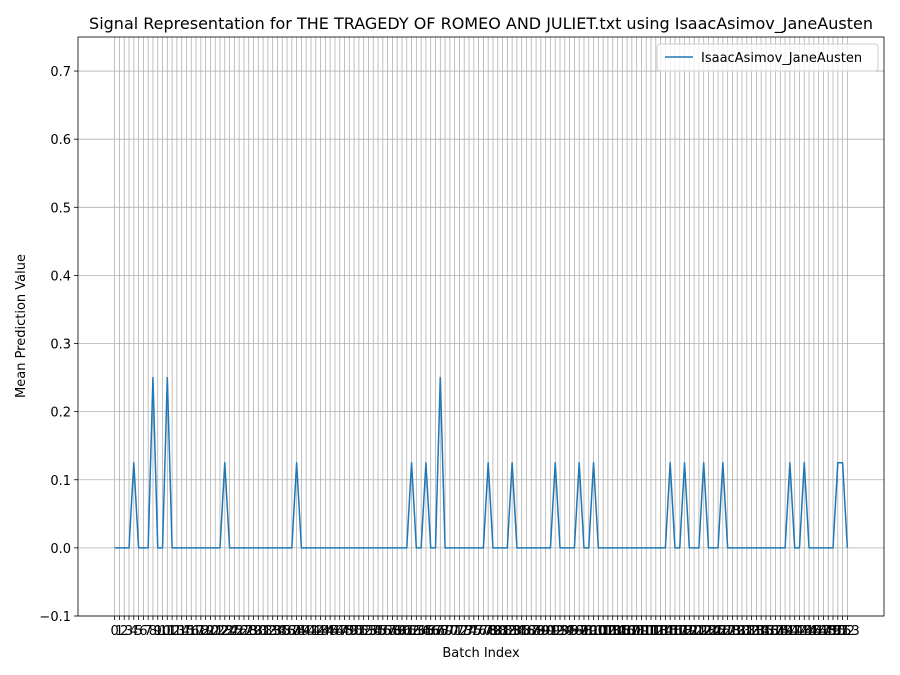  I want to click on x-tick-label: 89, so click(541, 631).